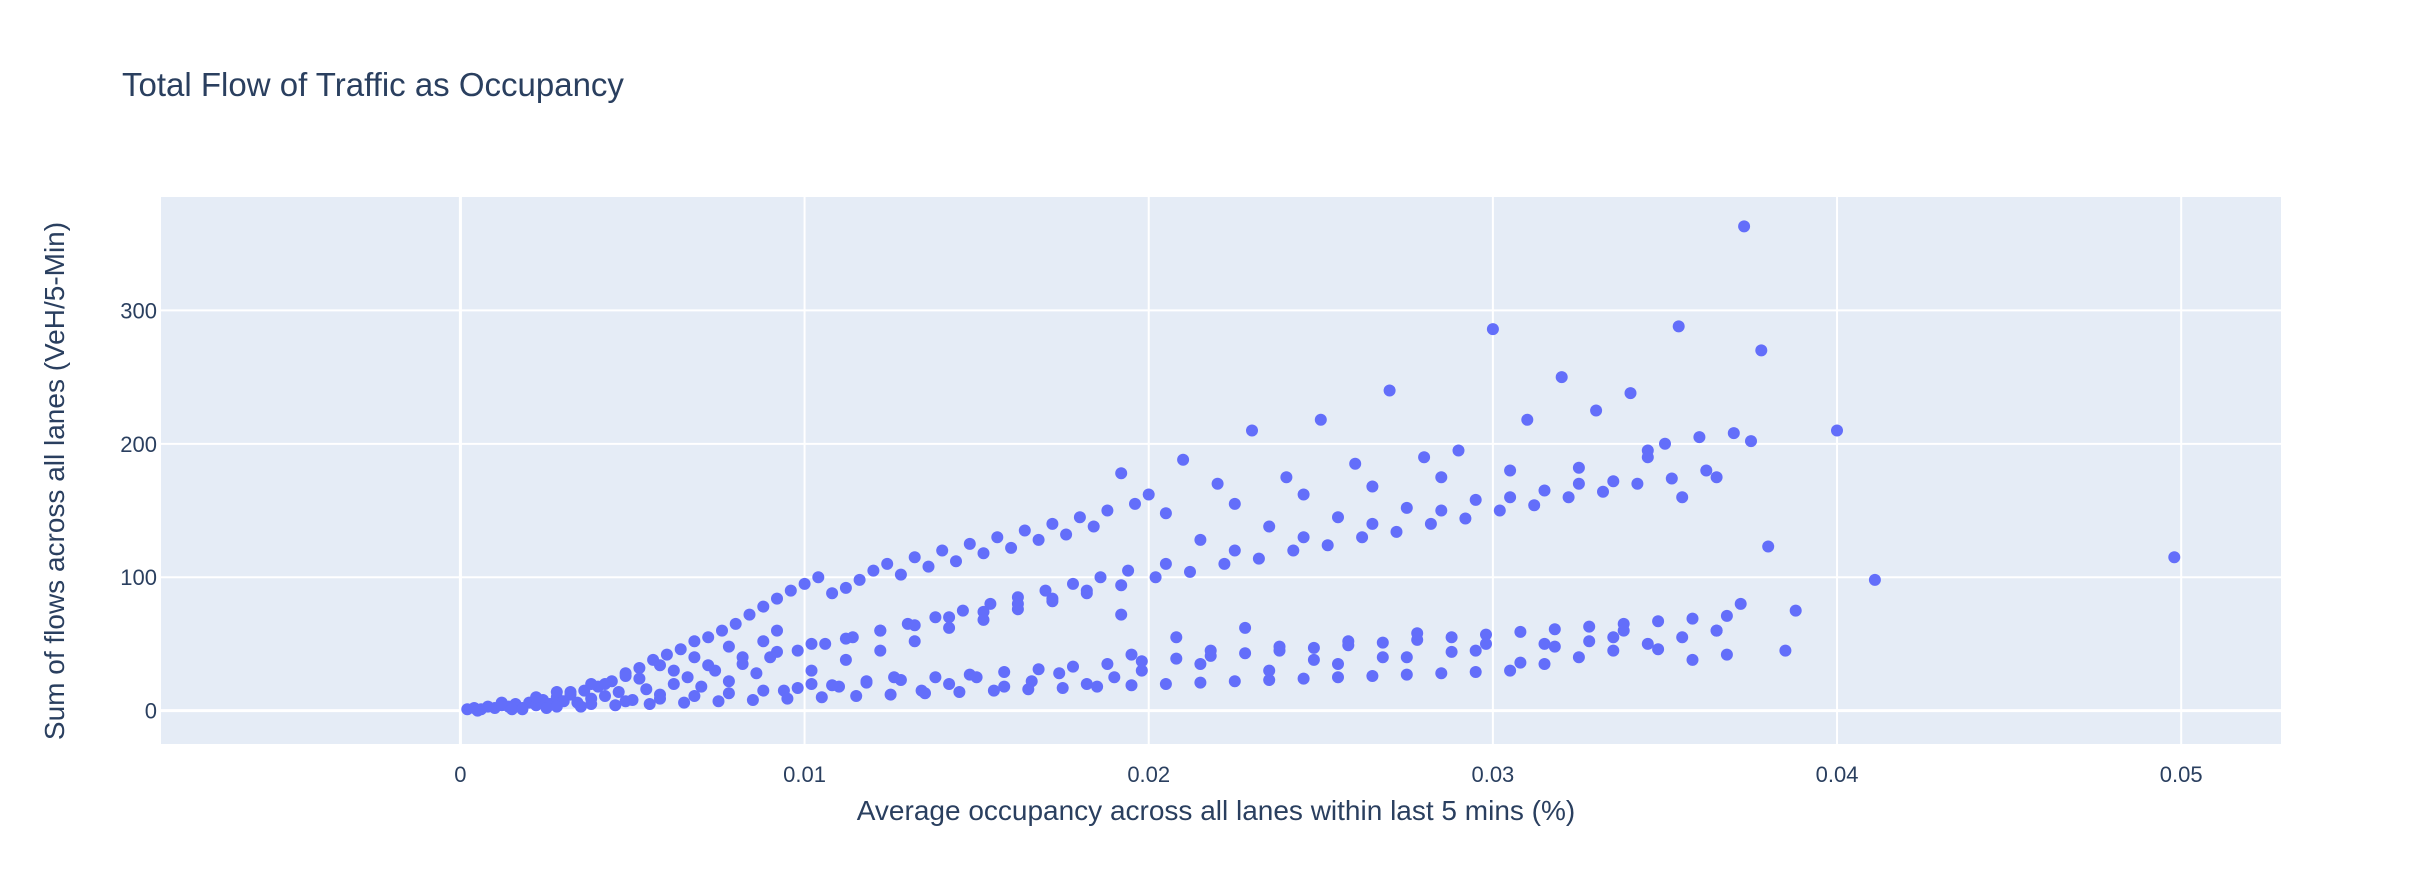 Image resolution: width=2410 pixels, height=892 pixels. Describe the element at coordinates (373, 84) in the screenshot. I see `chart-title: Total Flow of Traffic as Occupancy` at that location.